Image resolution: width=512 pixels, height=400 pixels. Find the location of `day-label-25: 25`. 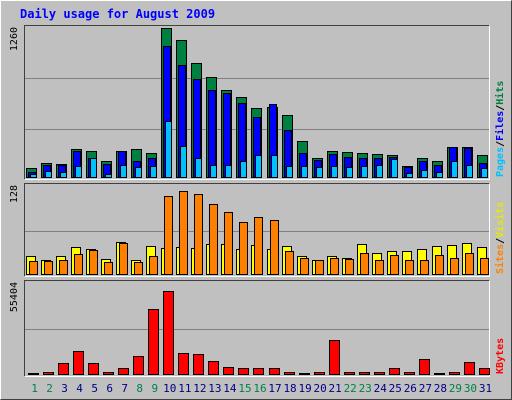

day-label-25: 25 is located at coordinates (395, 388).